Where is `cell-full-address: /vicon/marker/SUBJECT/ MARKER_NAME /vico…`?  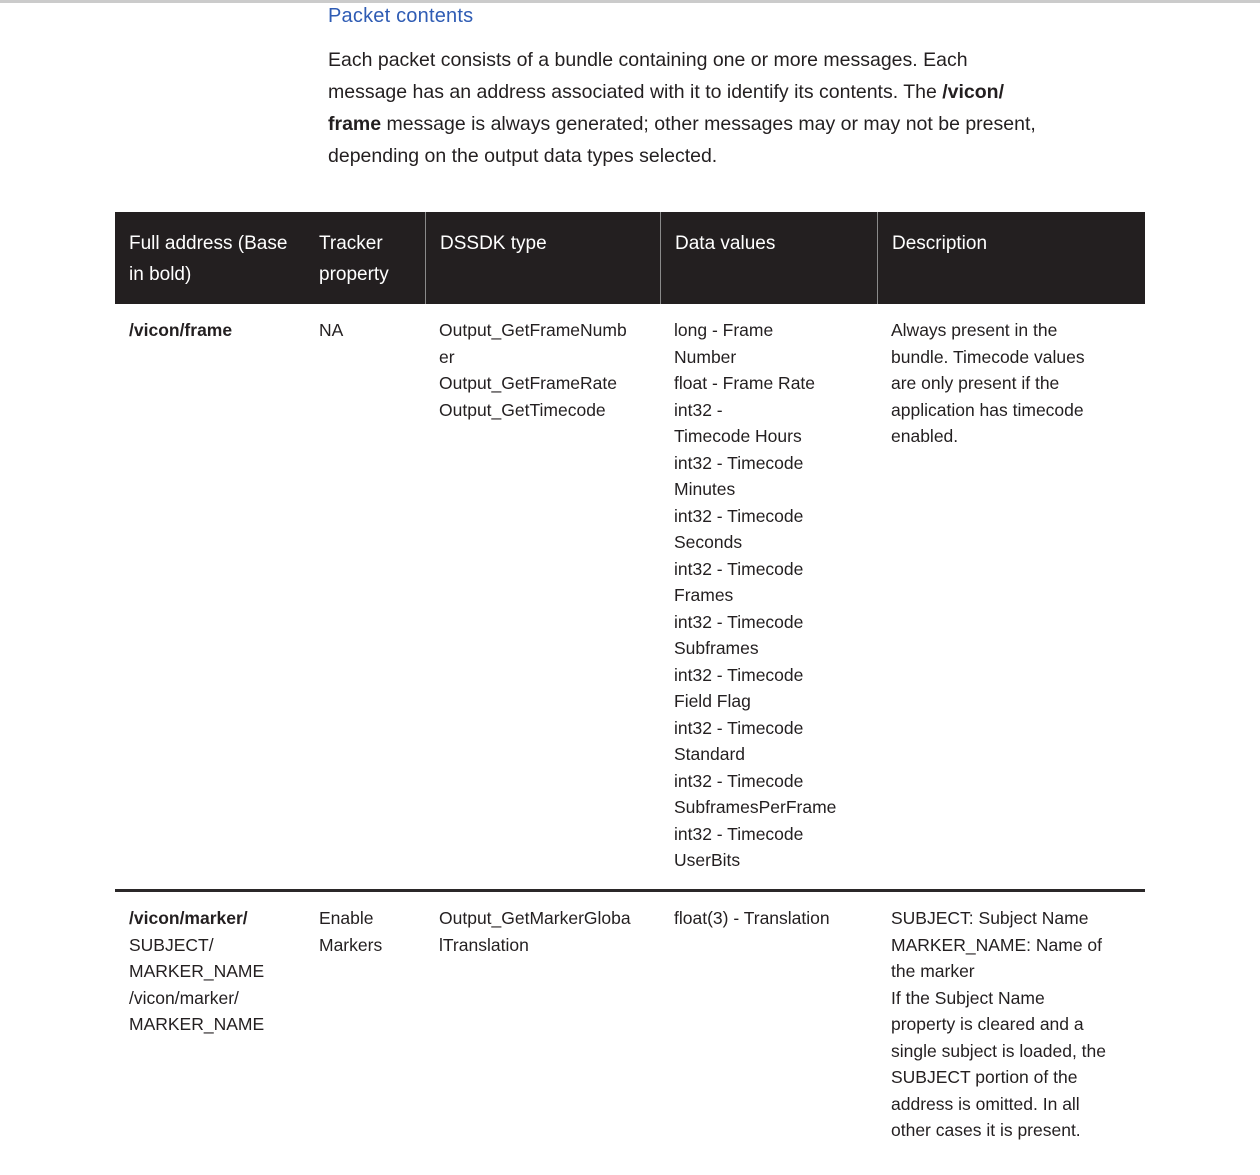
cell-full-address: /vicon/marker/SUBJECT/ MARKER_NAME /vico… is located at coordinates (210, 1023).